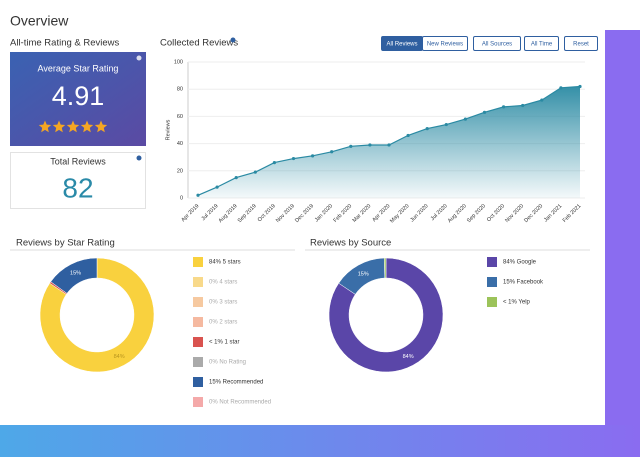 The image size is (640, 462). What do you see at coordinates (324, 213) in the screenshot?
I see `x-tick-label: Jan 2020` at bounding box center [324, 213].